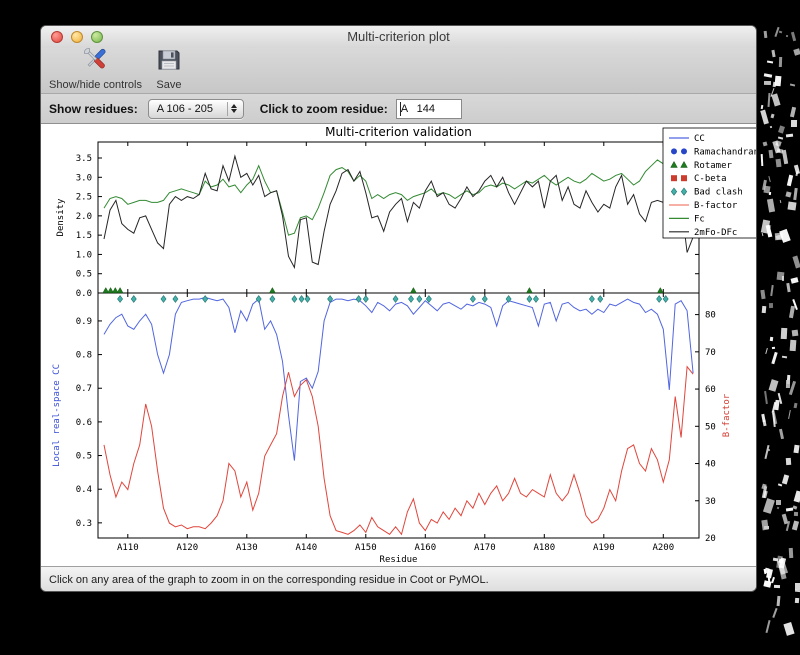 This screenshot has height=655, width=800. I want to click on text-caret, so click(400, 108).